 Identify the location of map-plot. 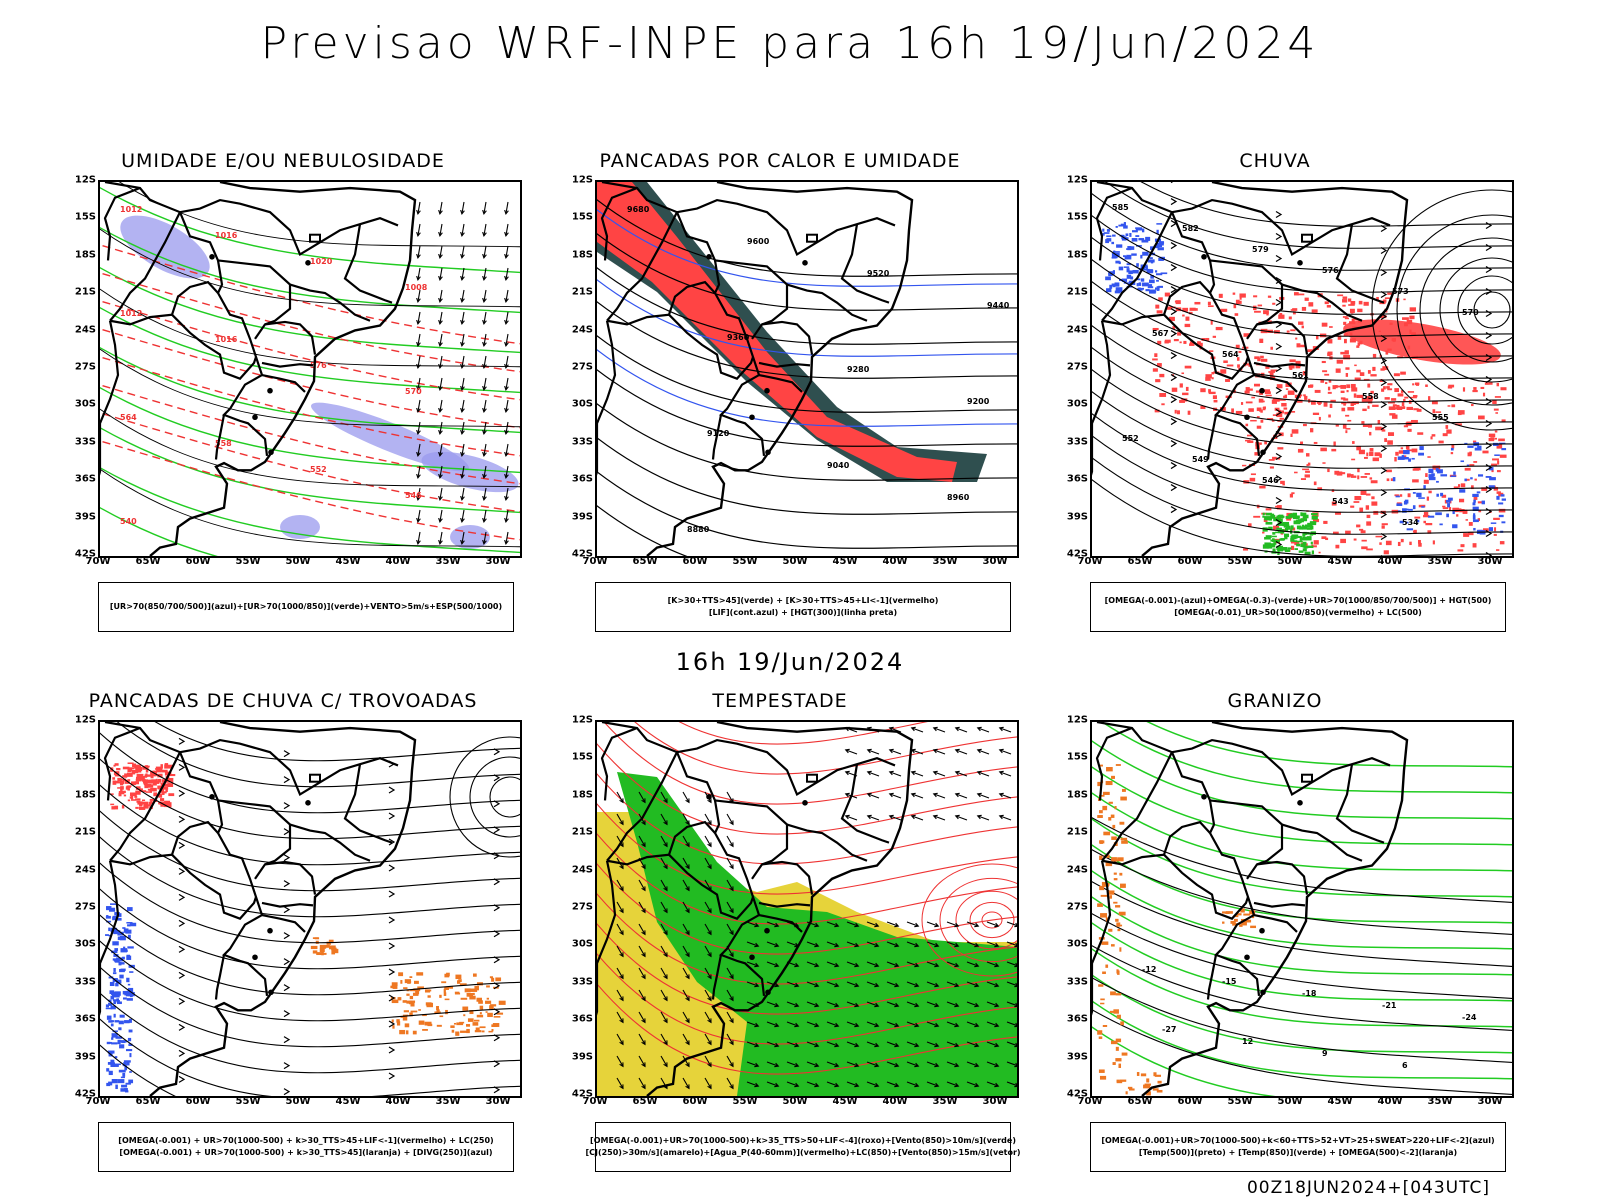
(310, 909).